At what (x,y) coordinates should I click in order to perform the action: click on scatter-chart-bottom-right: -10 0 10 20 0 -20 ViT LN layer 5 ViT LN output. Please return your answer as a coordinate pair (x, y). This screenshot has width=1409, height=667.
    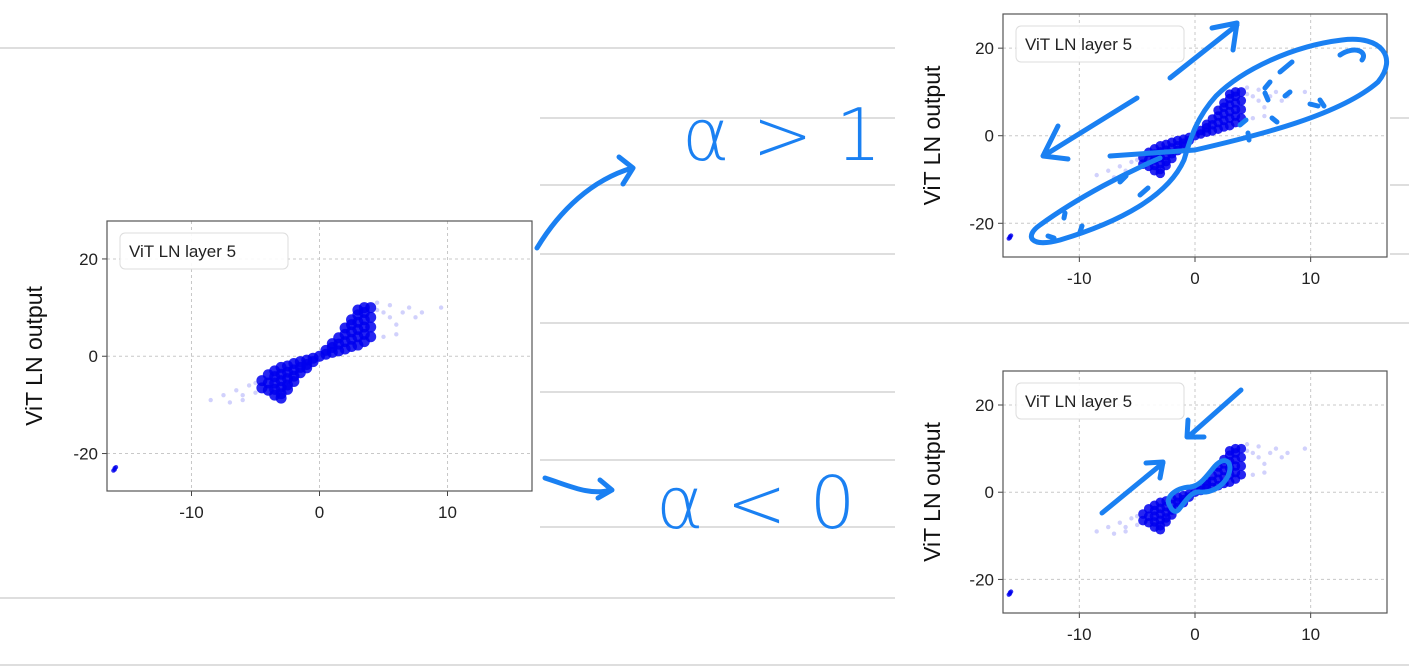
    Looking at the image, I should click on (1153, 507).